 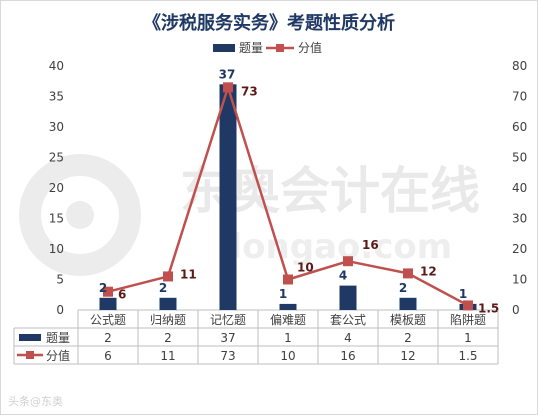 What do you see at coordinates (60, 280) in the screenshot?
I see `y-left-tick-label: 5` at bounding box center [60, 280].